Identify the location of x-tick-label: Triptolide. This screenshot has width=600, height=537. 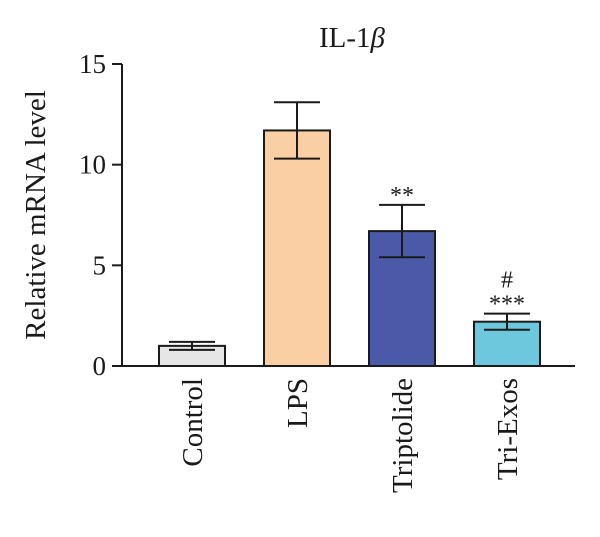
(403, 435).